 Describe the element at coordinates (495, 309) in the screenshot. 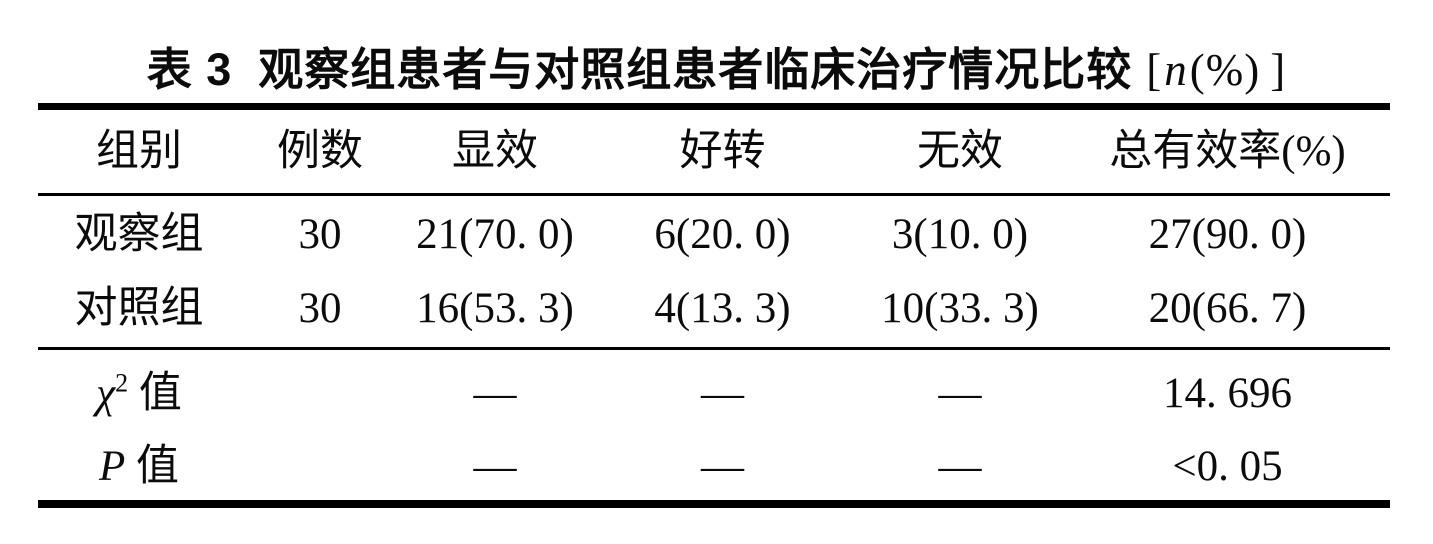

I see `cell-marked-effect: 16(53. 3)` at that location.